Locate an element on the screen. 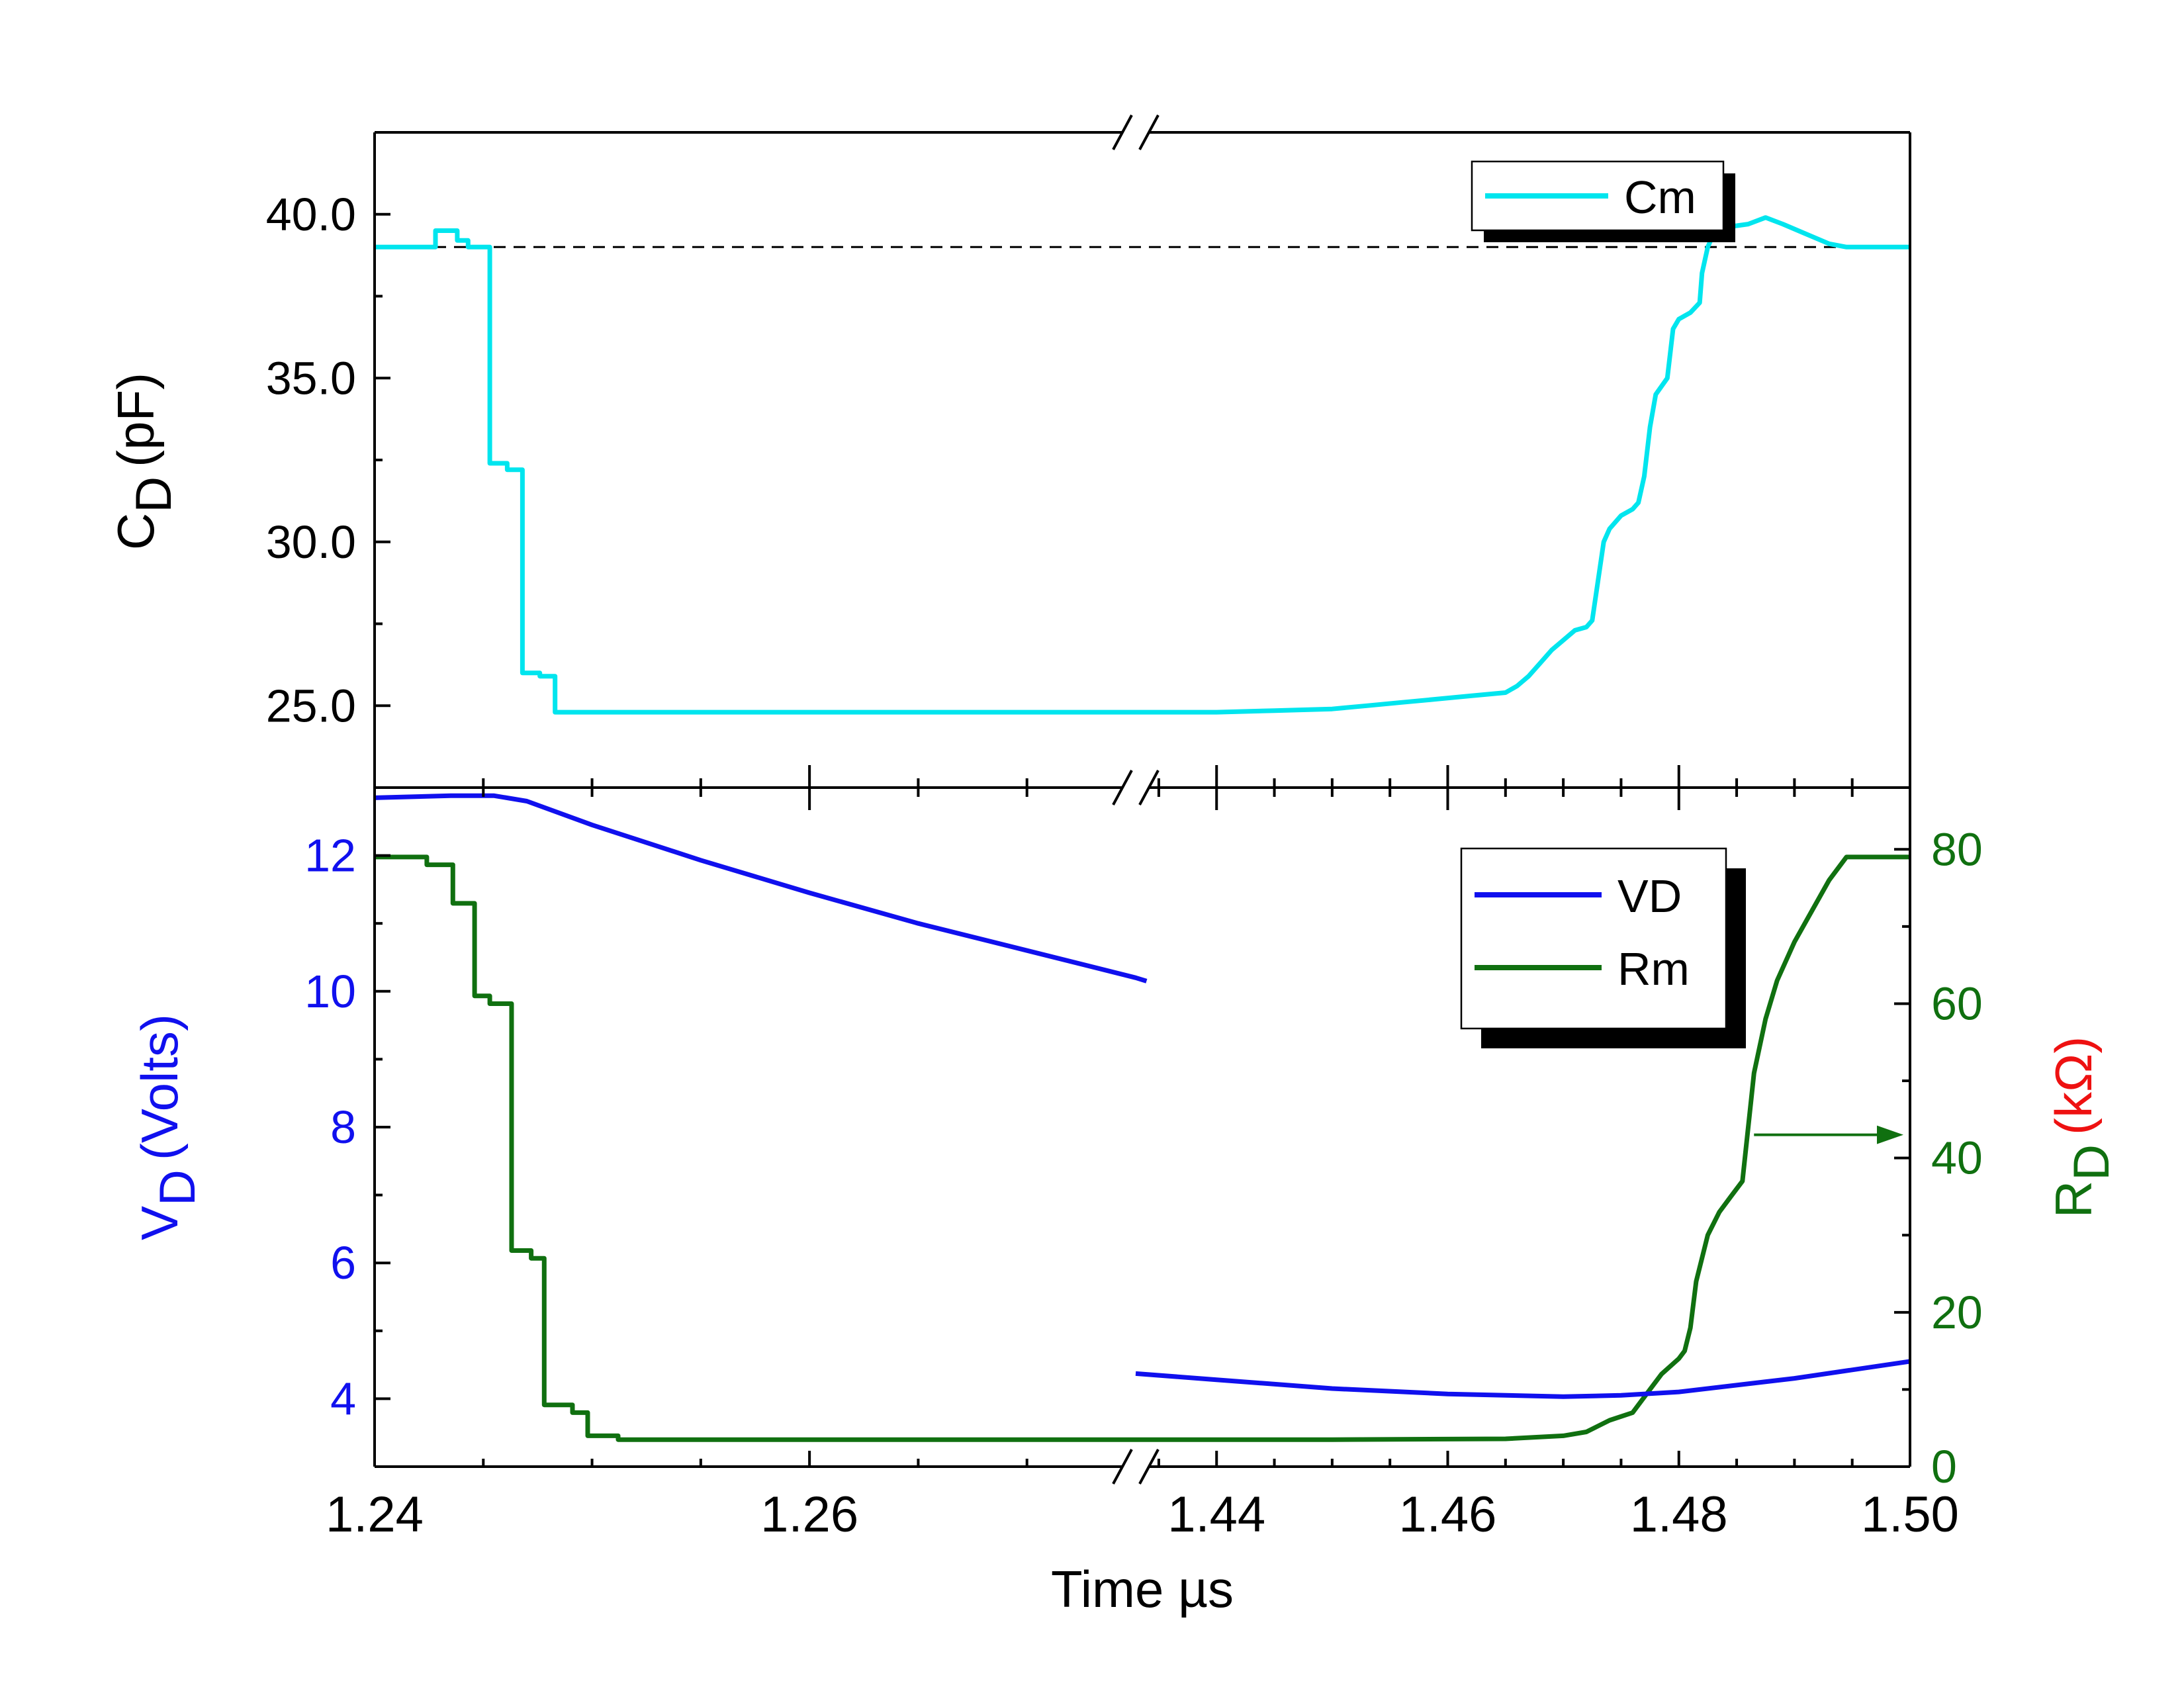  upper-ylabel: CD (pF) is located at coordinates (144, 461).